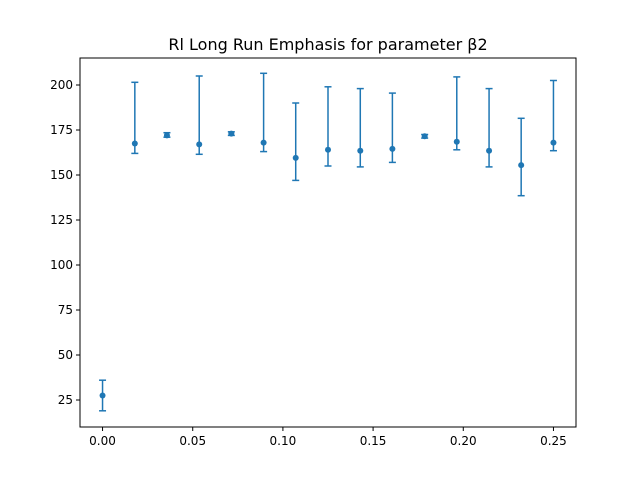 Image resolution: width=640 pixels, height=480 pixels. Describe the element at coordinates (61, 220) in the screenshot. I see `y-tick-label: 125` at that location.